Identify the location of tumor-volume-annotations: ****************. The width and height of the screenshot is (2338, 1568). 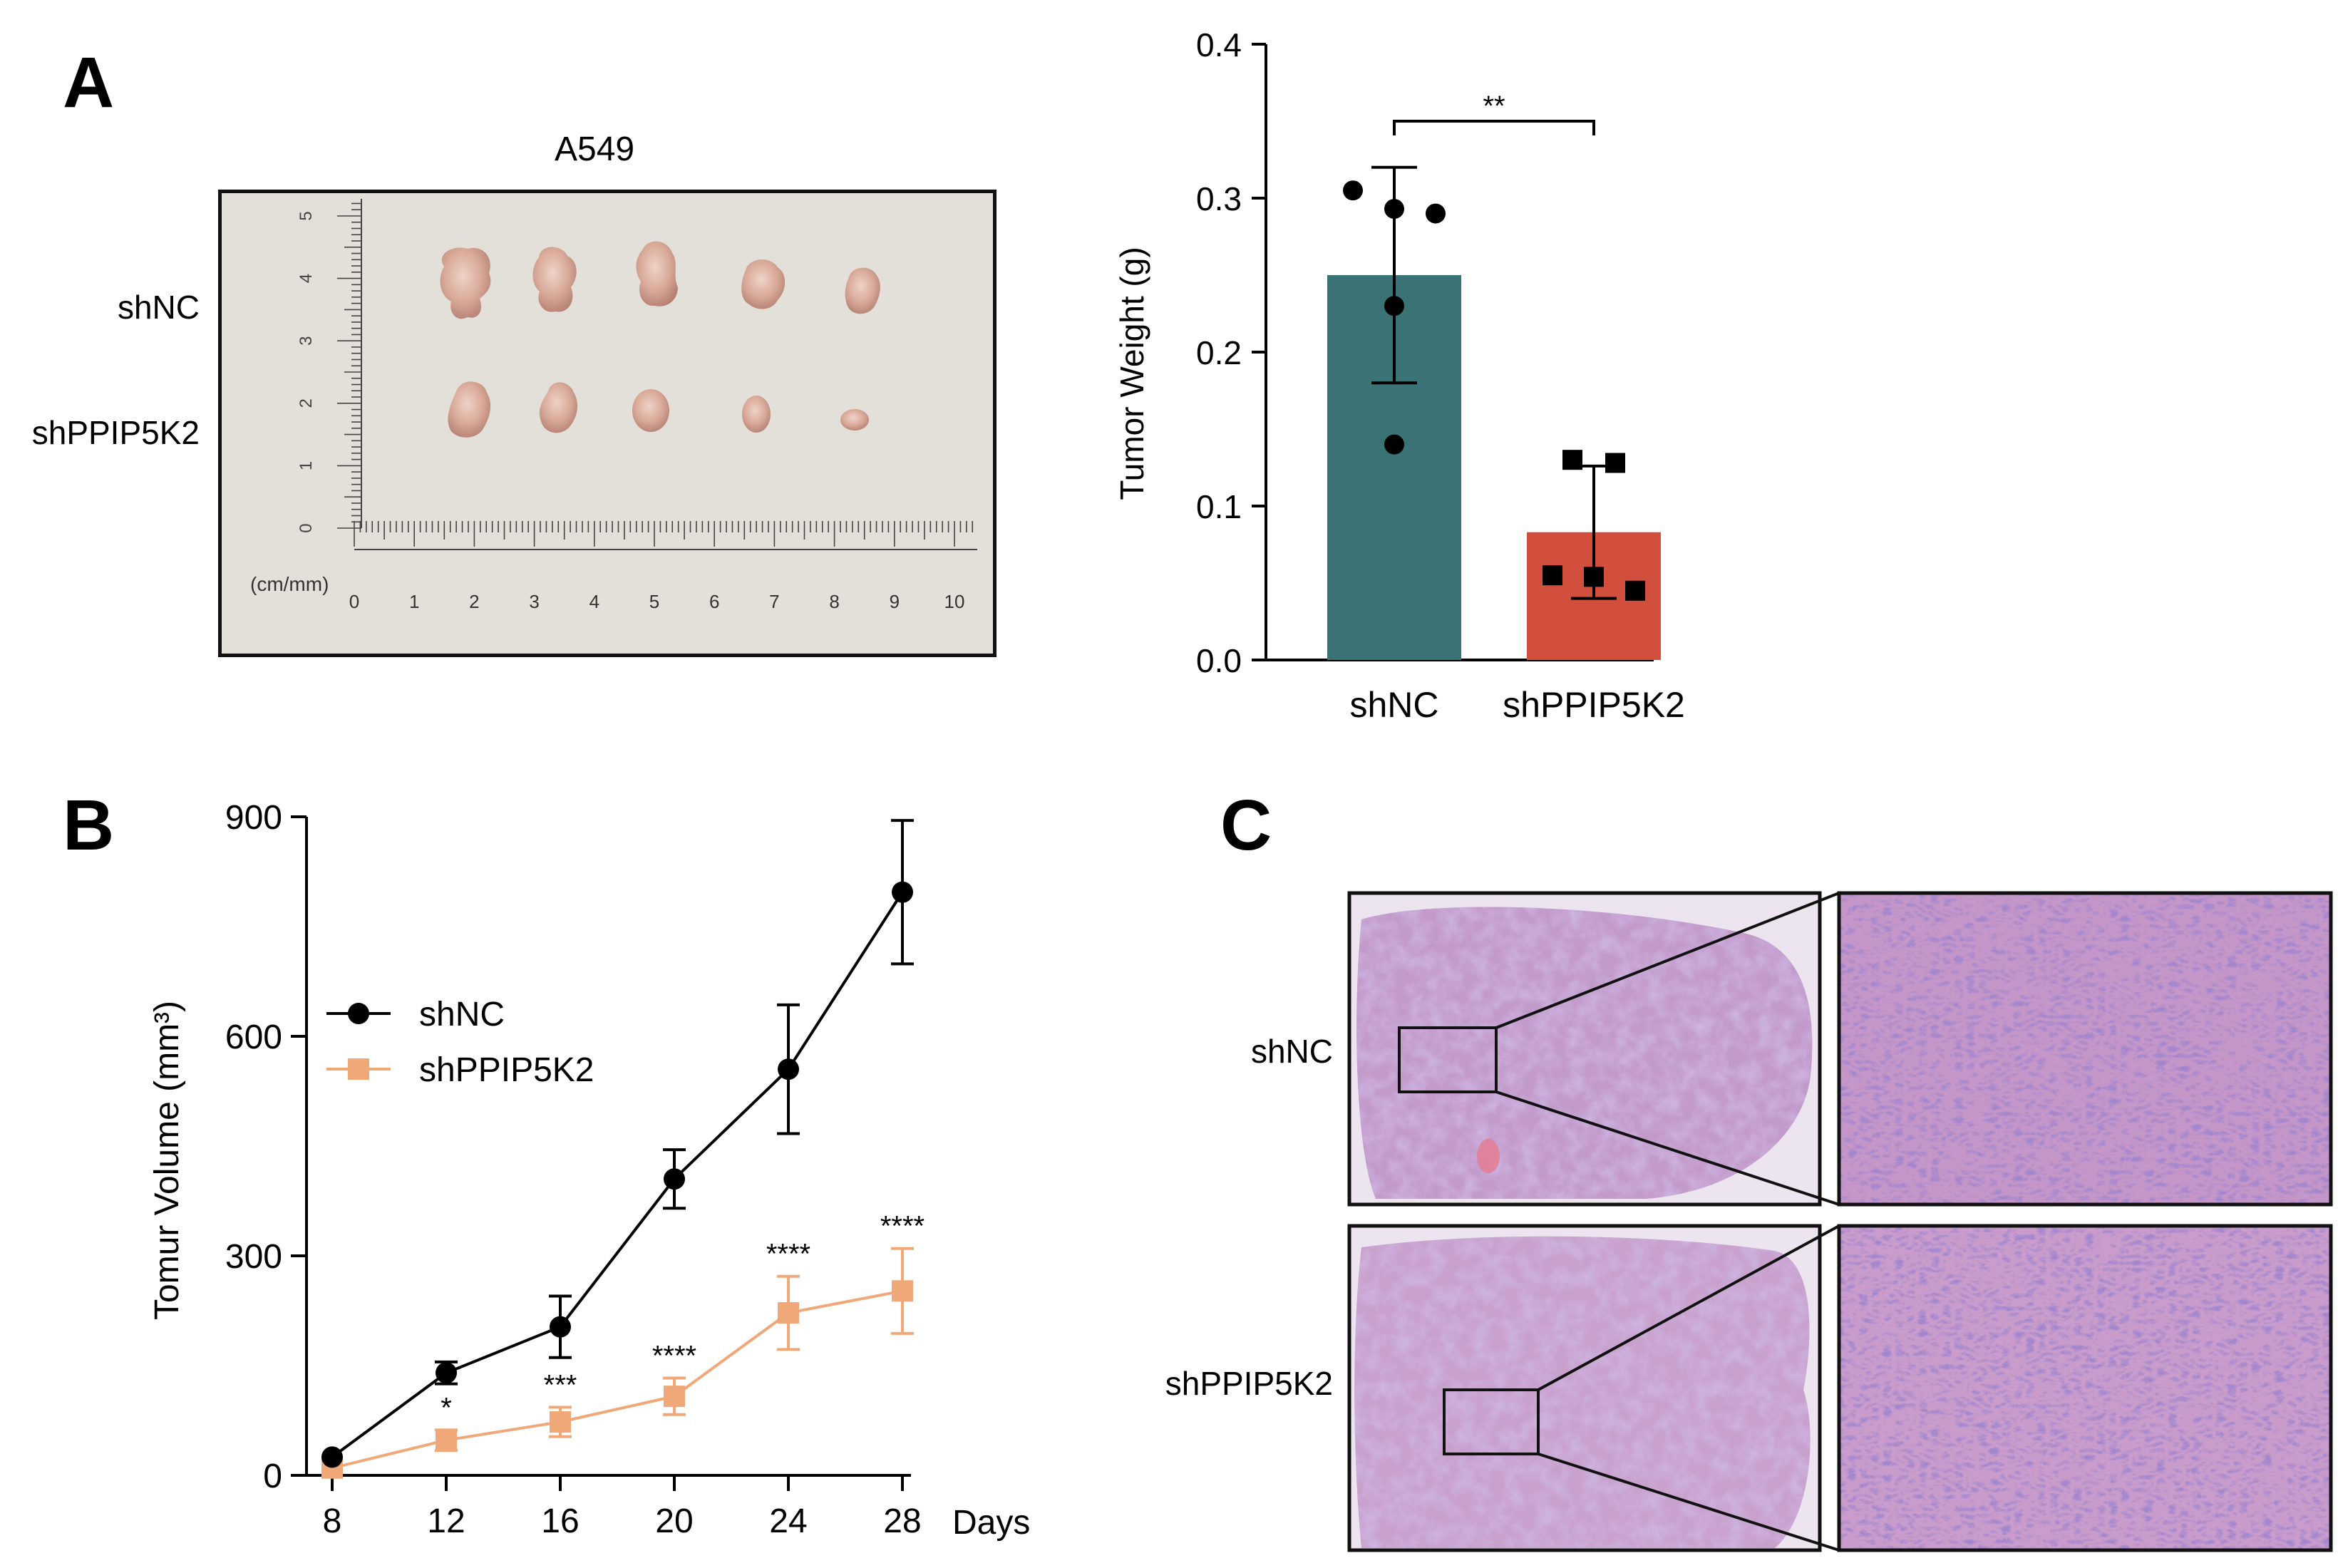
(683, 1318).